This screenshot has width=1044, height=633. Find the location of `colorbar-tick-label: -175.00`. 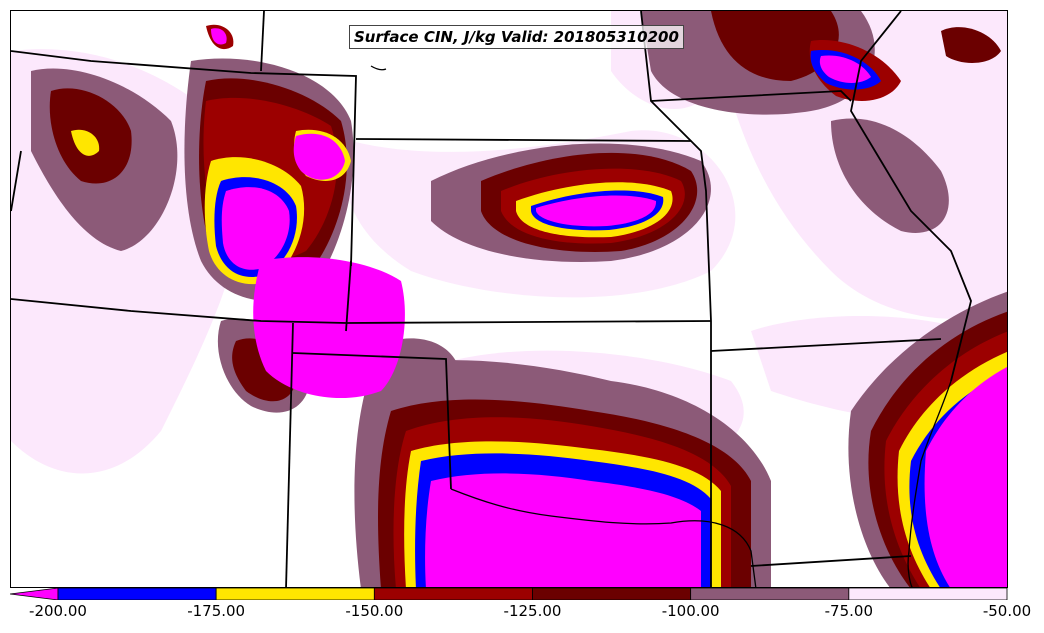

colorbar-tick-label: -175.00 is located at coordinates (216, 611).